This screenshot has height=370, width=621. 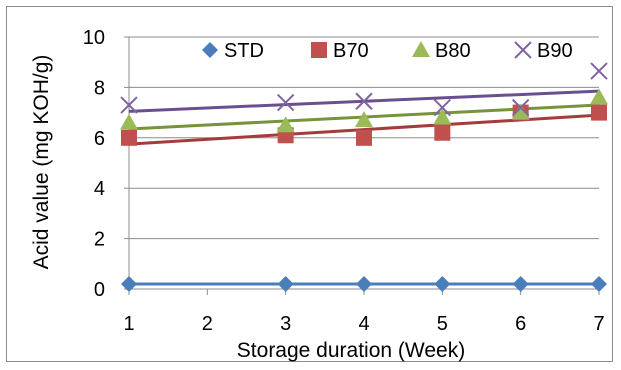 I want to click on x-tick-label: 3, so click(x=285, y=324).